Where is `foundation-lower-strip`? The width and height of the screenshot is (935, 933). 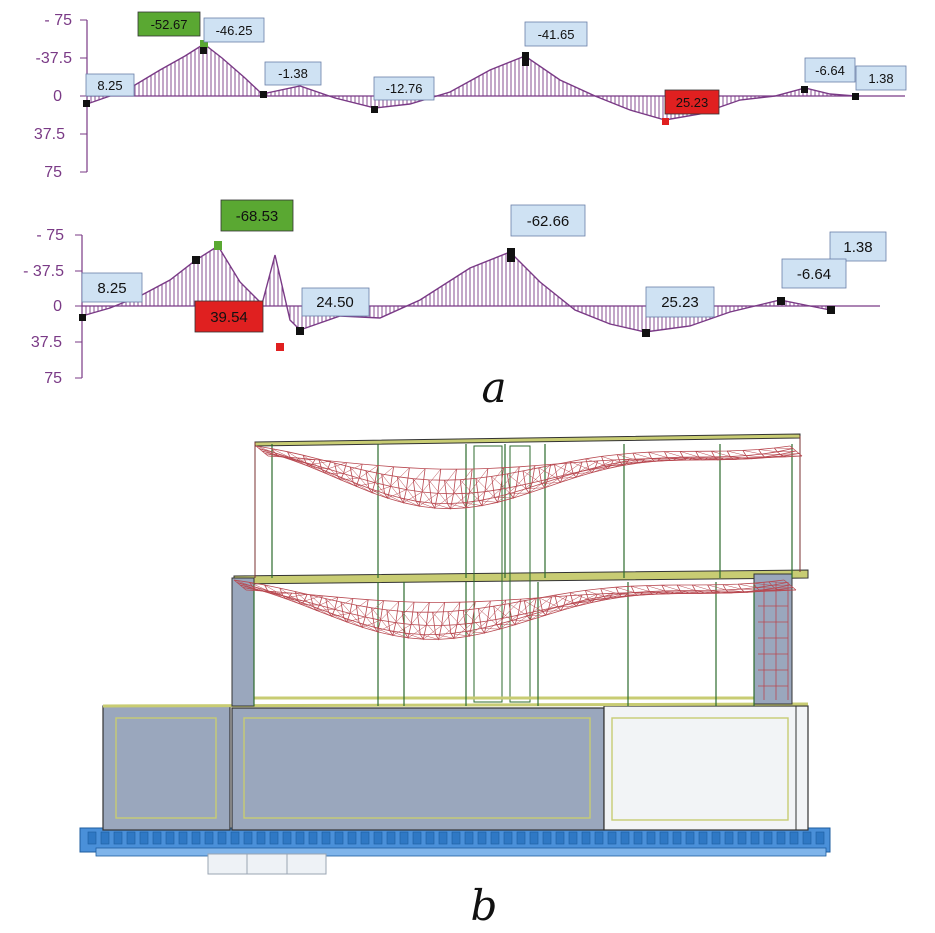
foundation-lower-strip is located at coordinates (461, 852).